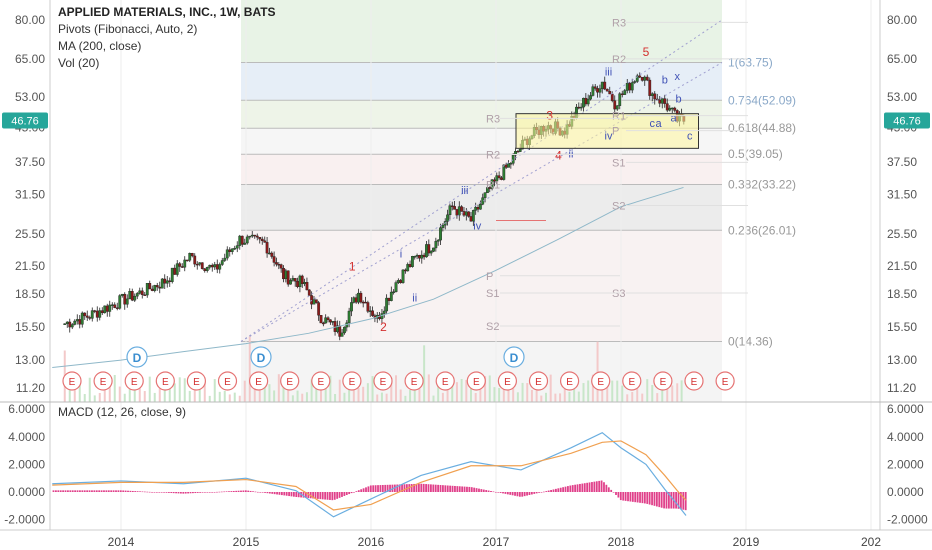  I want to click on wave-label-blue: i, so click(401, 254).